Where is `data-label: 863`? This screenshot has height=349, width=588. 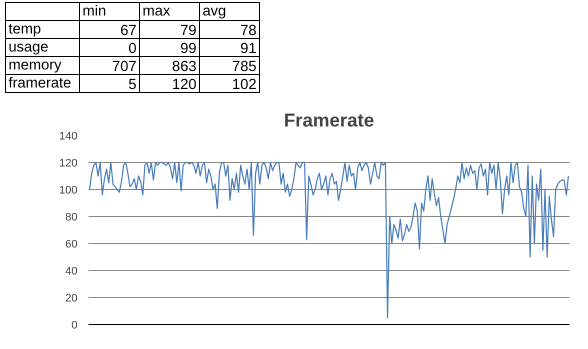
data-label: 863 is located at coordinates (184, 67).